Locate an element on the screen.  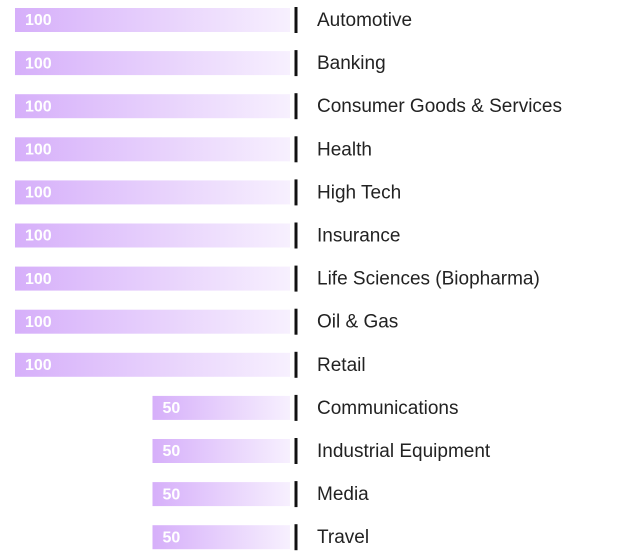
category-label: High Tech is located at coordinates (359, 192).